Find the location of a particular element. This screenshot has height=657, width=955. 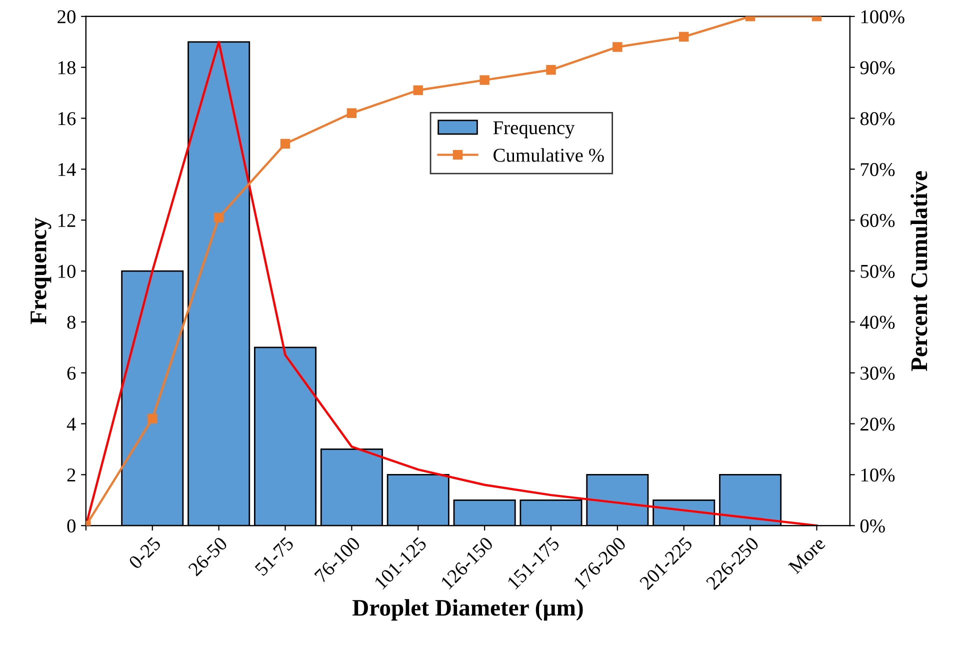

y-tick-label: 8 is located at coordinates (71, 322).